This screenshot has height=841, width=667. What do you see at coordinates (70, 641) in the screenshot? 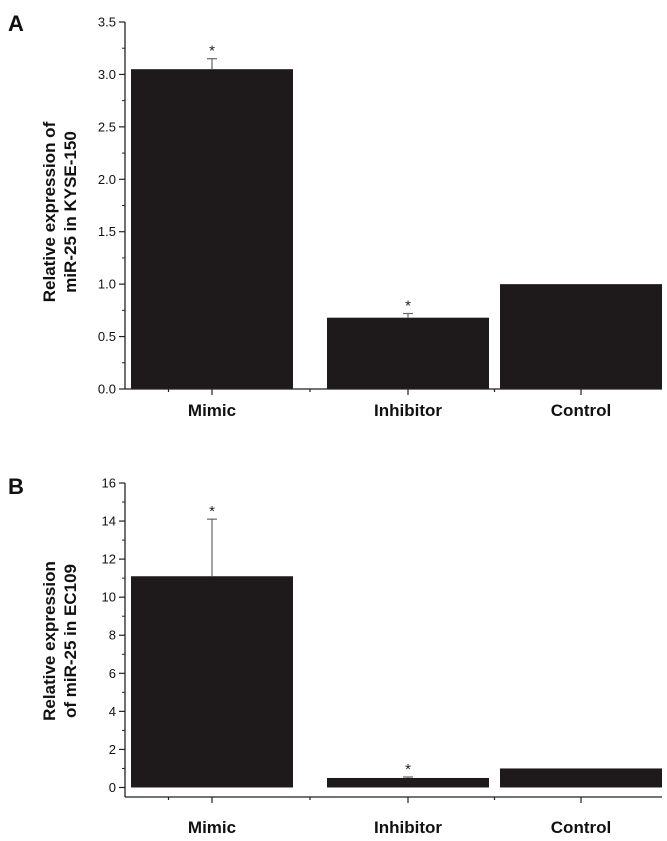
I see `y-axis-title-b-line2: of miR-25 in EC109` at bounding box center [70, 641].